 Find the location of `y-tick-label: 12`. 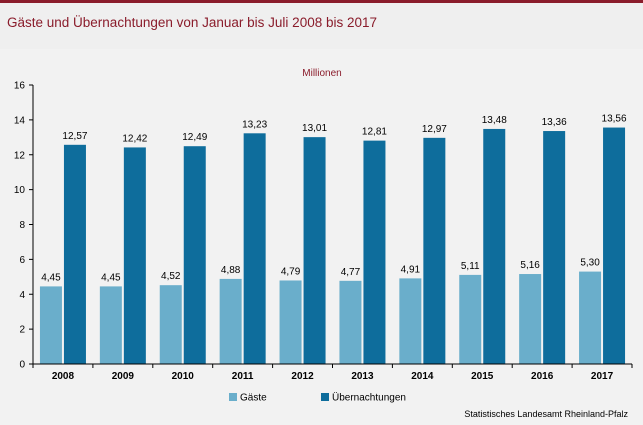

y-tick-label: 12 is located at coordinates (20, 155).